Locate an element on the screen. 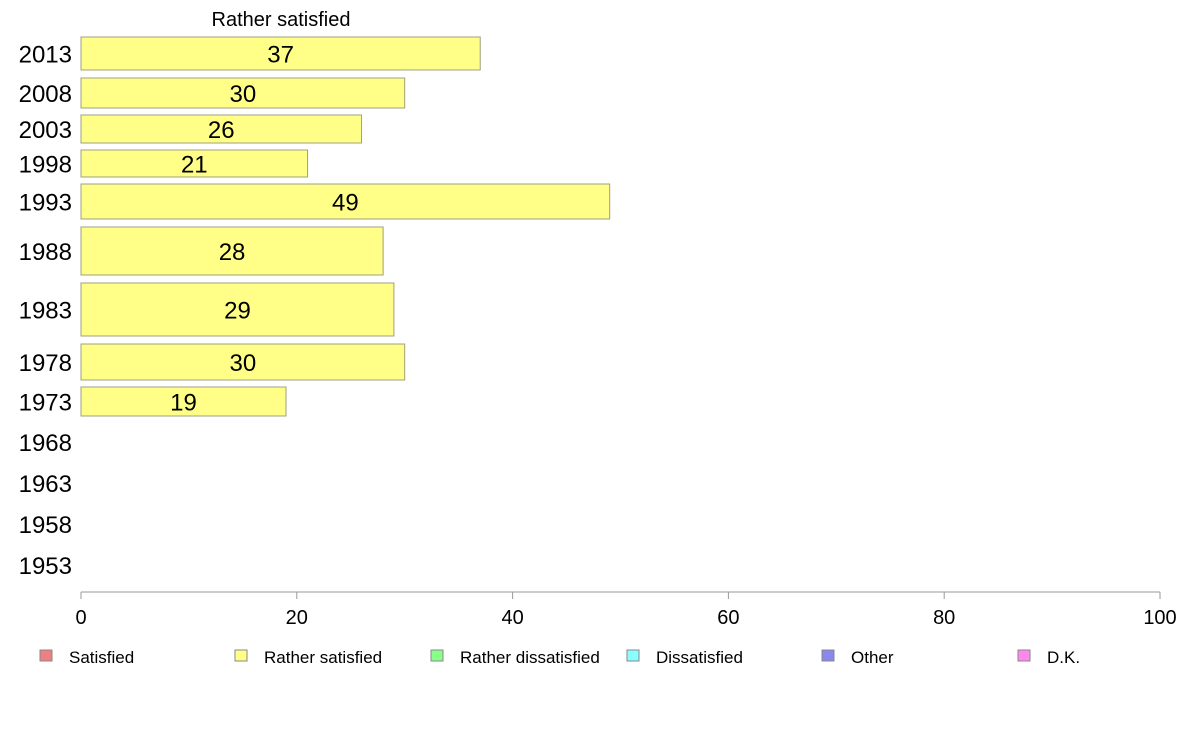 The height and width of the screenshot is (736, 1188). x-axis: 0 20 40 60 80 100 is located at coordinates (626, 610).